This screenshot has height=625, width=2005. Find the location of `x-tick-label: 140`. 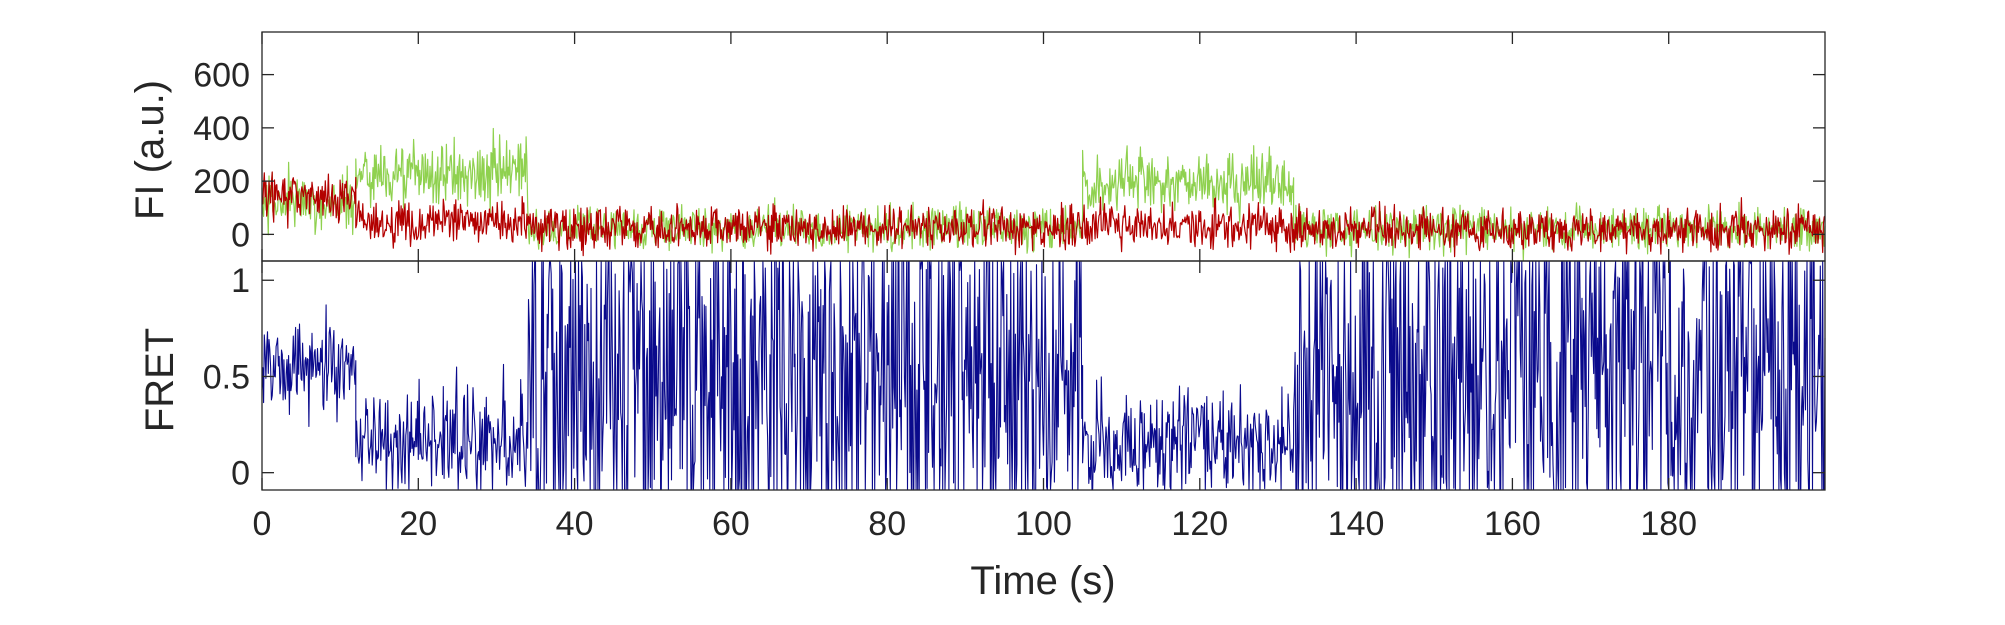

x-tick-label: 140 is located at coordinates (1356, 524).